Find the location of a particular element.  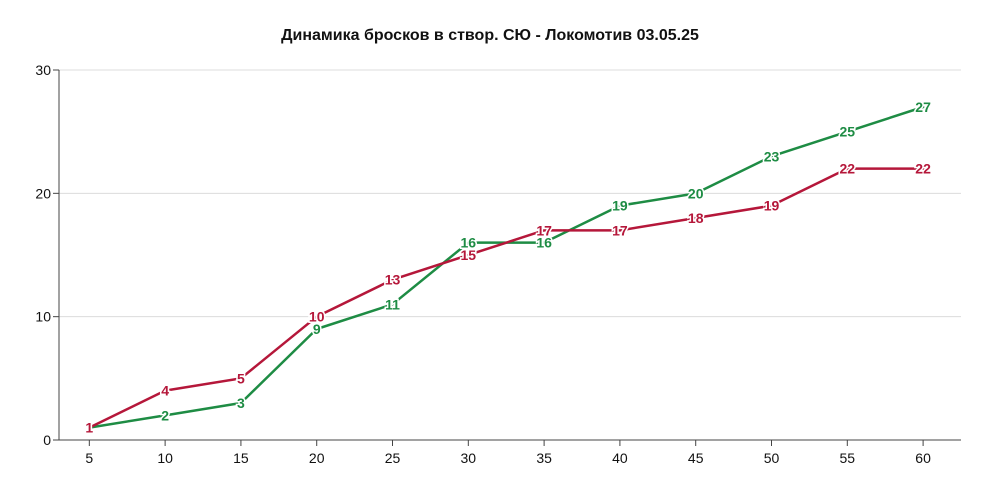

data-label-series-2: 13 is located at coordinates (393, 280).